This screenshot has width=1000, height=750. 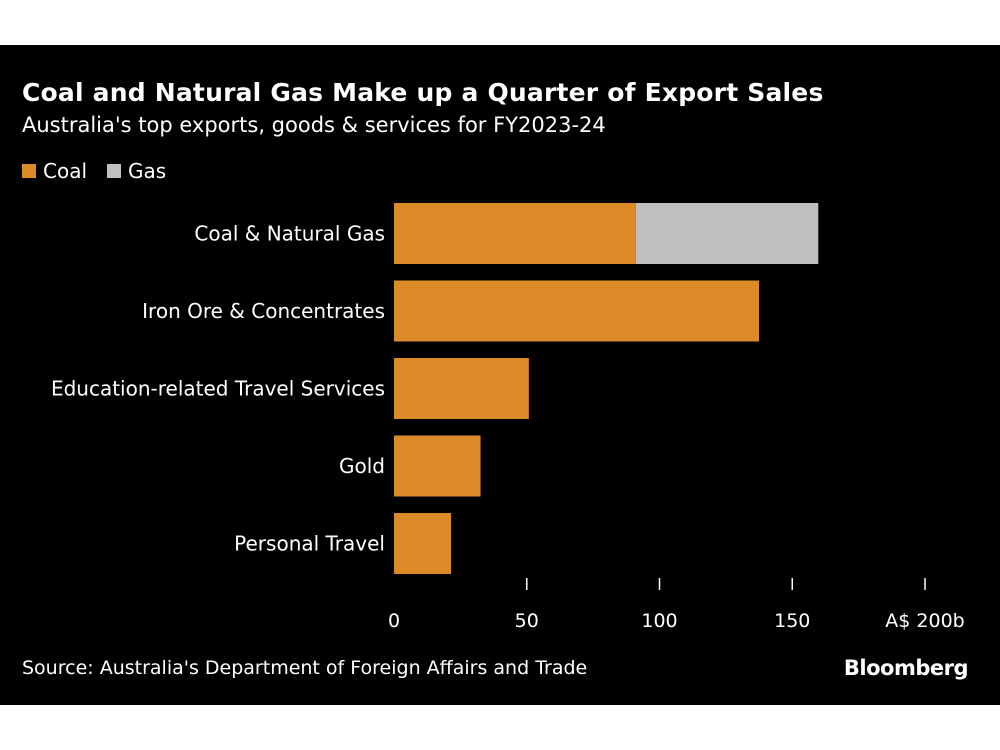 I want to click on category-label: Gold, so click(x=362, y=466).